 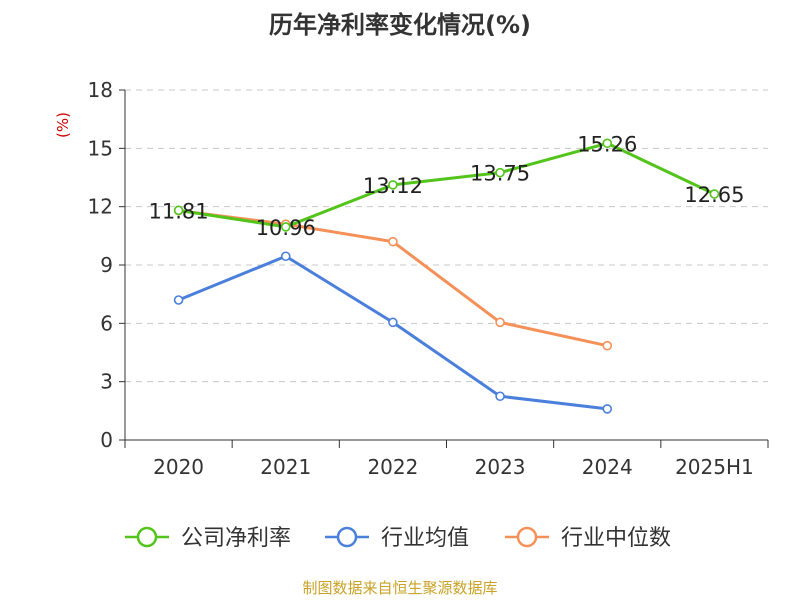 I want to click on legend-item-0: 公司净利率, so click(x=208, y=538).